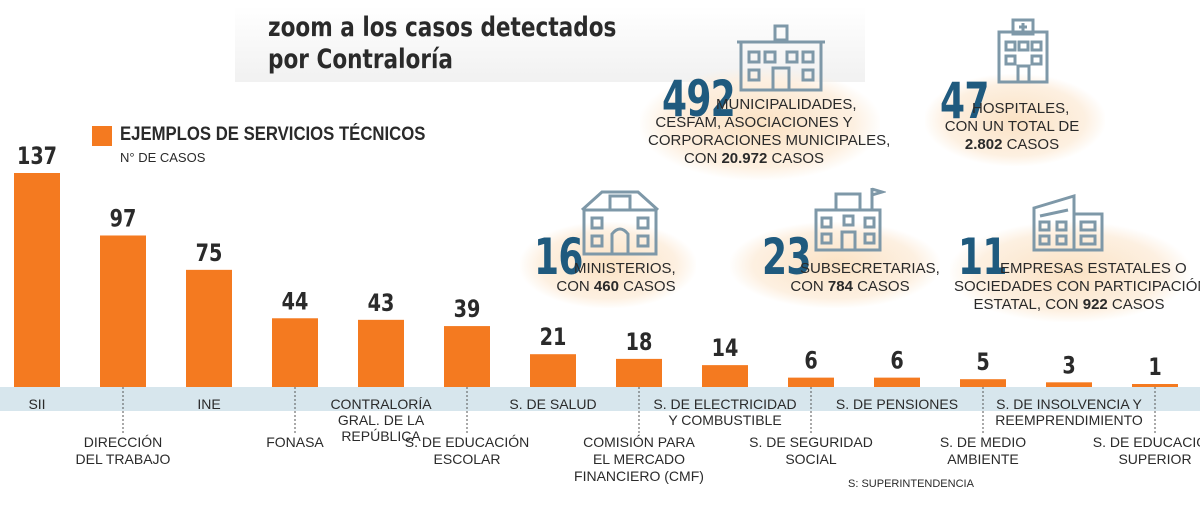 The height and width of the screenshot is (511, 1200). What do you see at coordinates (1068, 366) in the screenshot?
I see `value-label-12: 3` at bounding box center [1068, 366].